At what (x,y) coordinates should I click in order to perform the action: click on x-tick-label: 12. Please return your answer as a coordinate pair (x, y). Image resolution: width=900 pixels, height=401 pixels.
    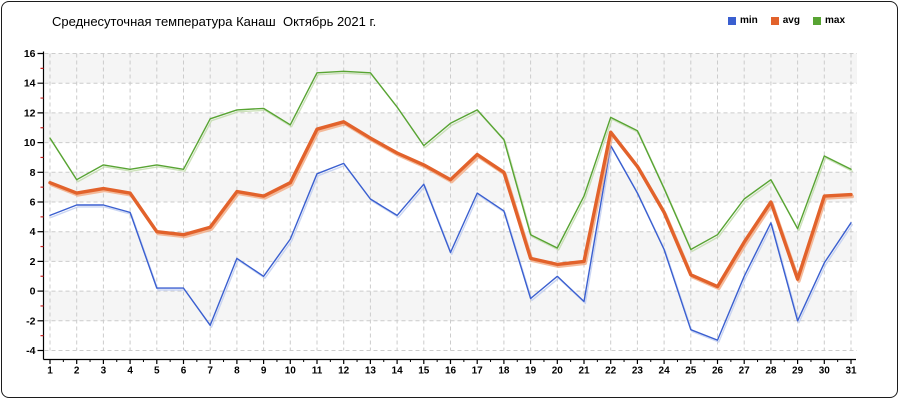
    Looking at the image, I should click on (344, 371).